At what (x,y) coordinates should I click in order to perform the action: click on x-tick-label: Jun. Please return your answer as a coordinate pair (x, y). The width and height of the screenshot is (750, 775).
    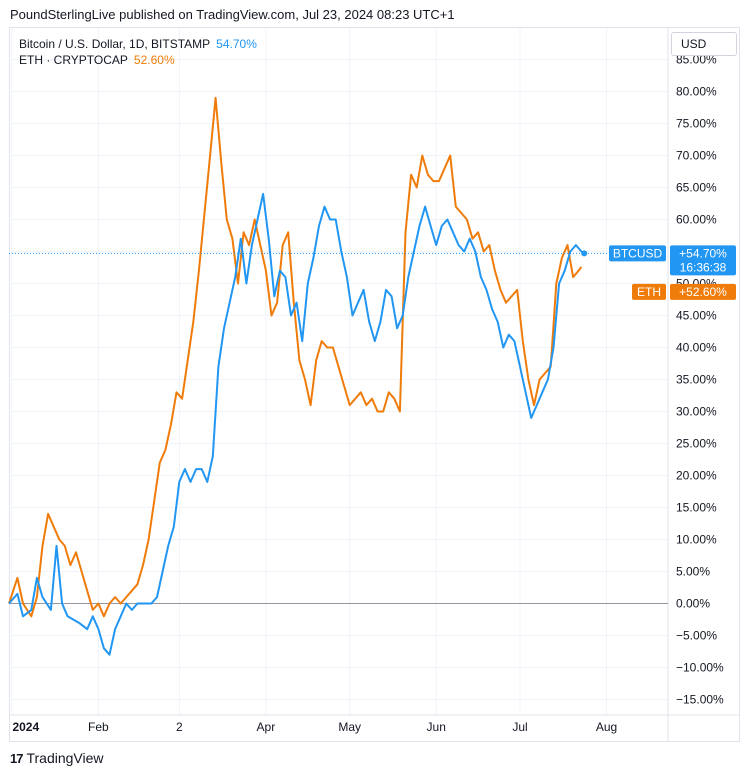
    Looking at the image, I should click on (436, 727).